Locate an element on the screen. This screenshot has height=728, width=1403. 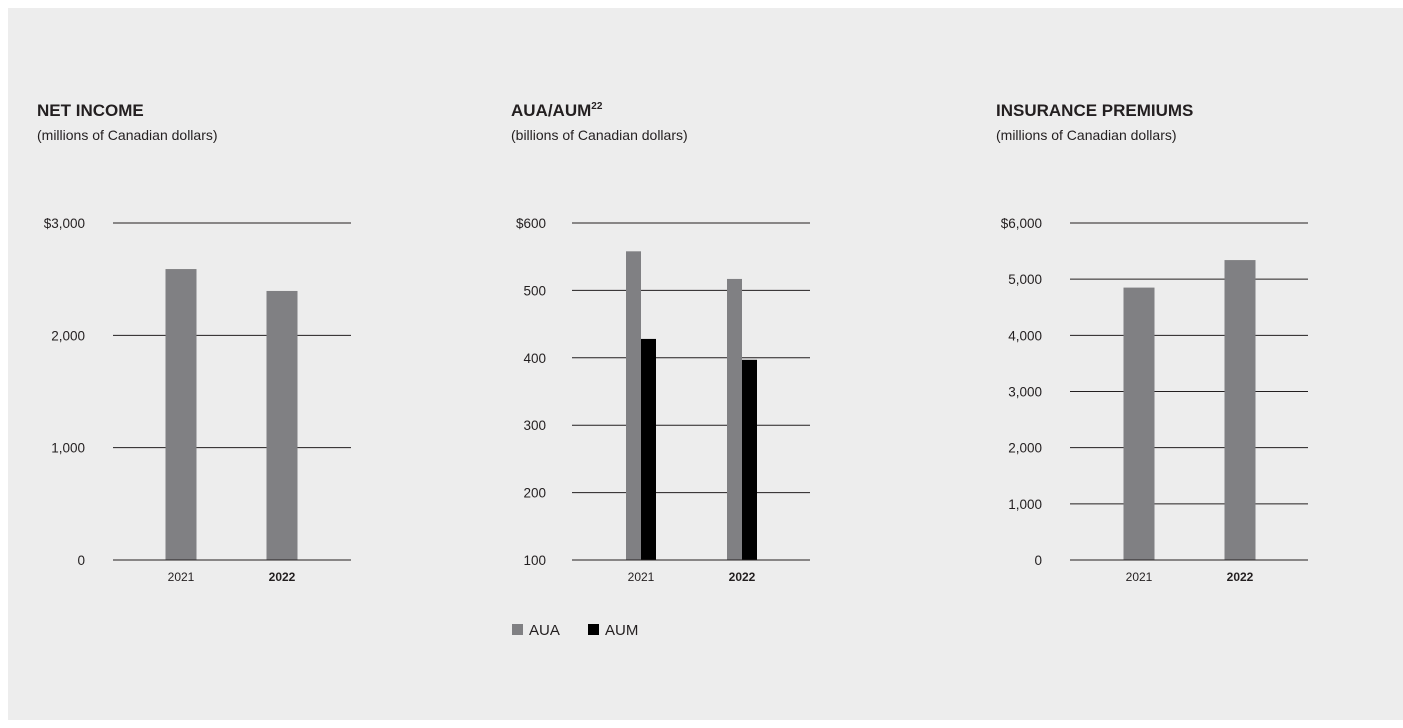
y-tick-label: 300 is located at coordinates (534, 425).